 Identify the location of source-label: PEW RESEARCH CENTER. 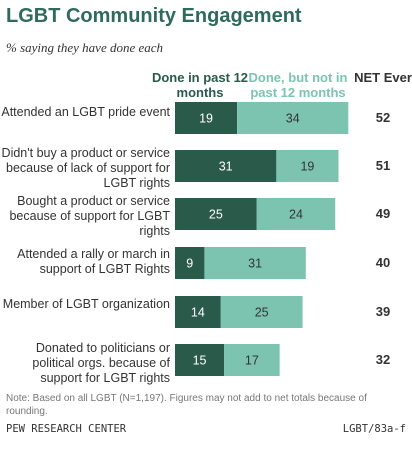
(66, 429).